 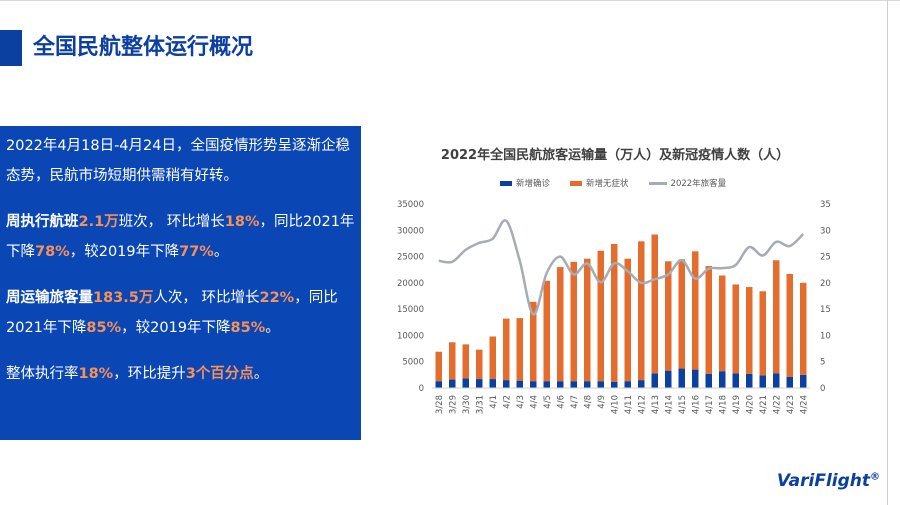 I want to click on x-tick-label: 4/8, so click(x=588, y=402).